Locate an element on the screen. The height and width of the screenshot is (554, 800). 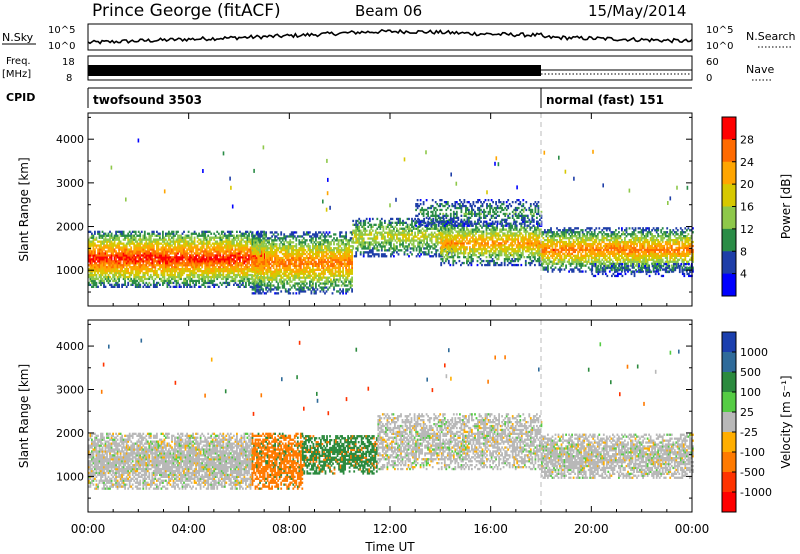
nsky-trace is located at coordinates (390, 36).